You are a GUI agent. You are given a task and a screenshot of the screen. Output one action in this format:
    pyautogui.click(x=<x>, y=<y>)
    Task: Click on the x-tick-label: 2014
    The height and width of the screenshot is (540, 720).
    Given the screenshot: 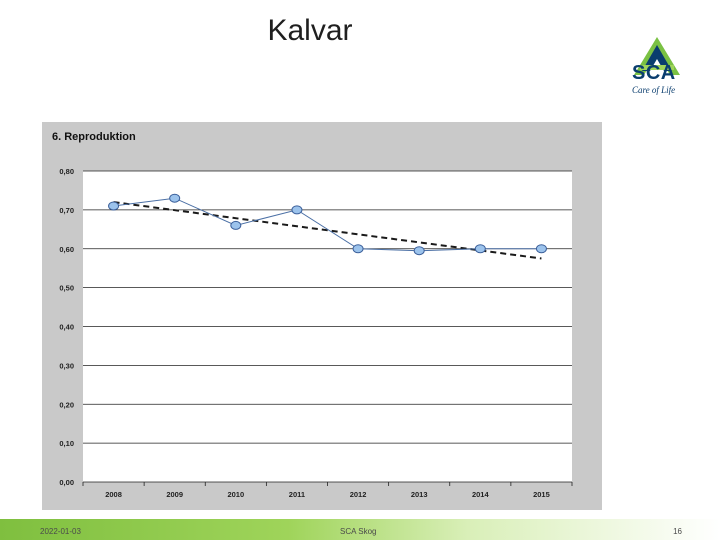 What is the action you would take?
    pyautogui.click(x=481, y=494)
    